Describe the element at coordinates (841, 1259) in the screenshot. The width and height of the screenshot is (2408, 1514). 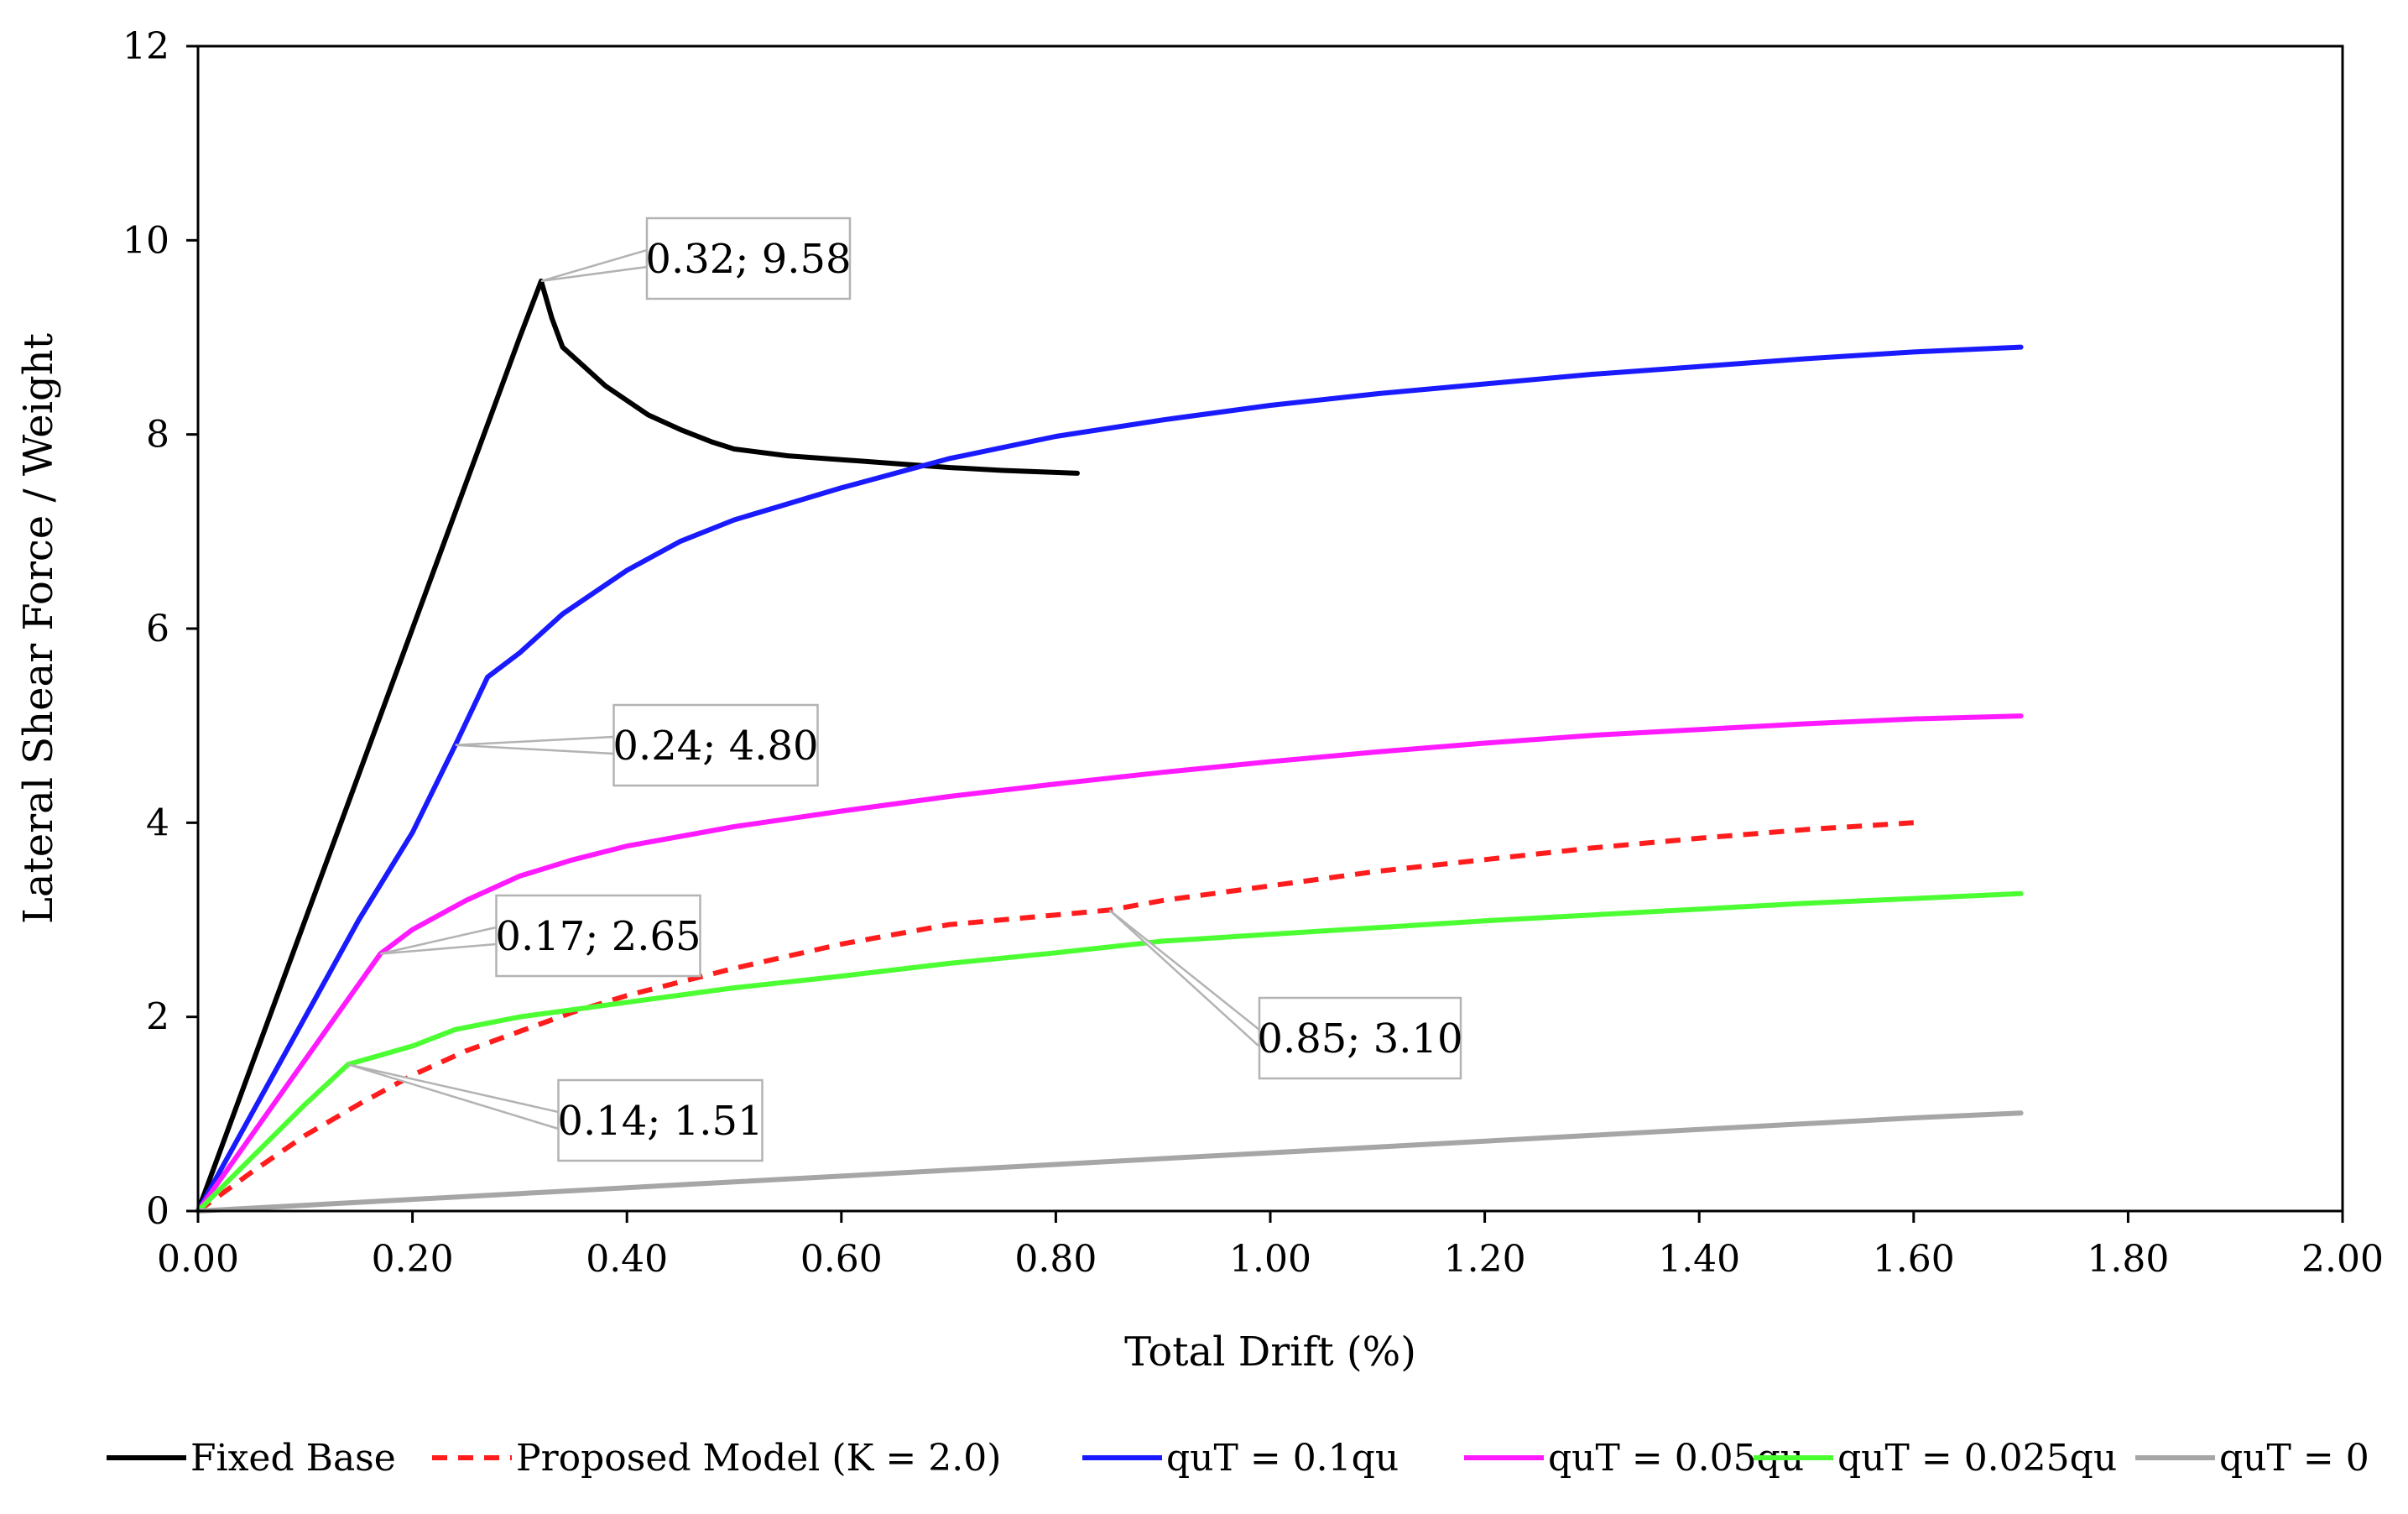
I see `x-tick-label: 0.60` at that location.